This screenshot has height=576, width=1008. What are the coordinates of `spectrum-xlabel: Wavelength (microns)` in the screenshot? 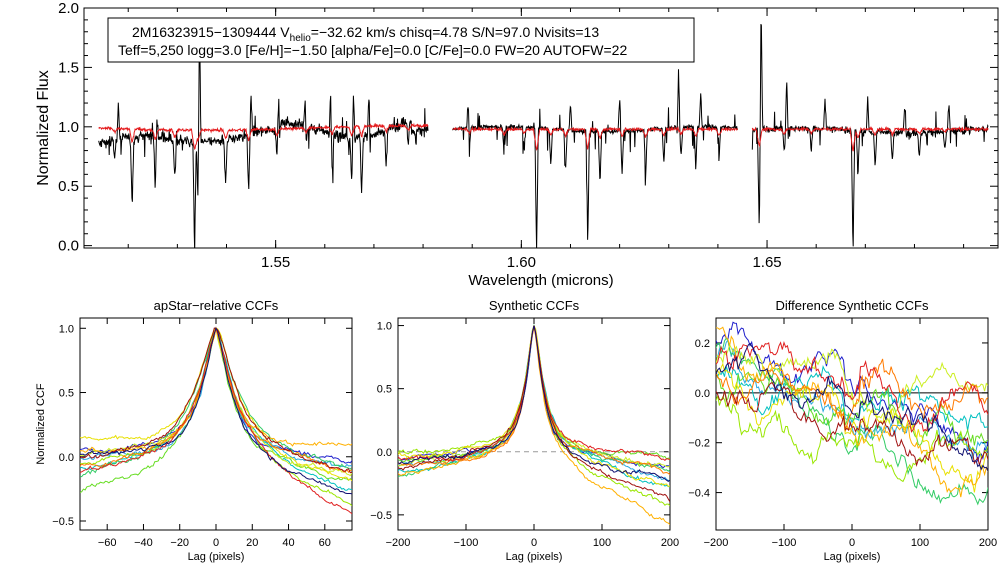 It's located at (540, 280).